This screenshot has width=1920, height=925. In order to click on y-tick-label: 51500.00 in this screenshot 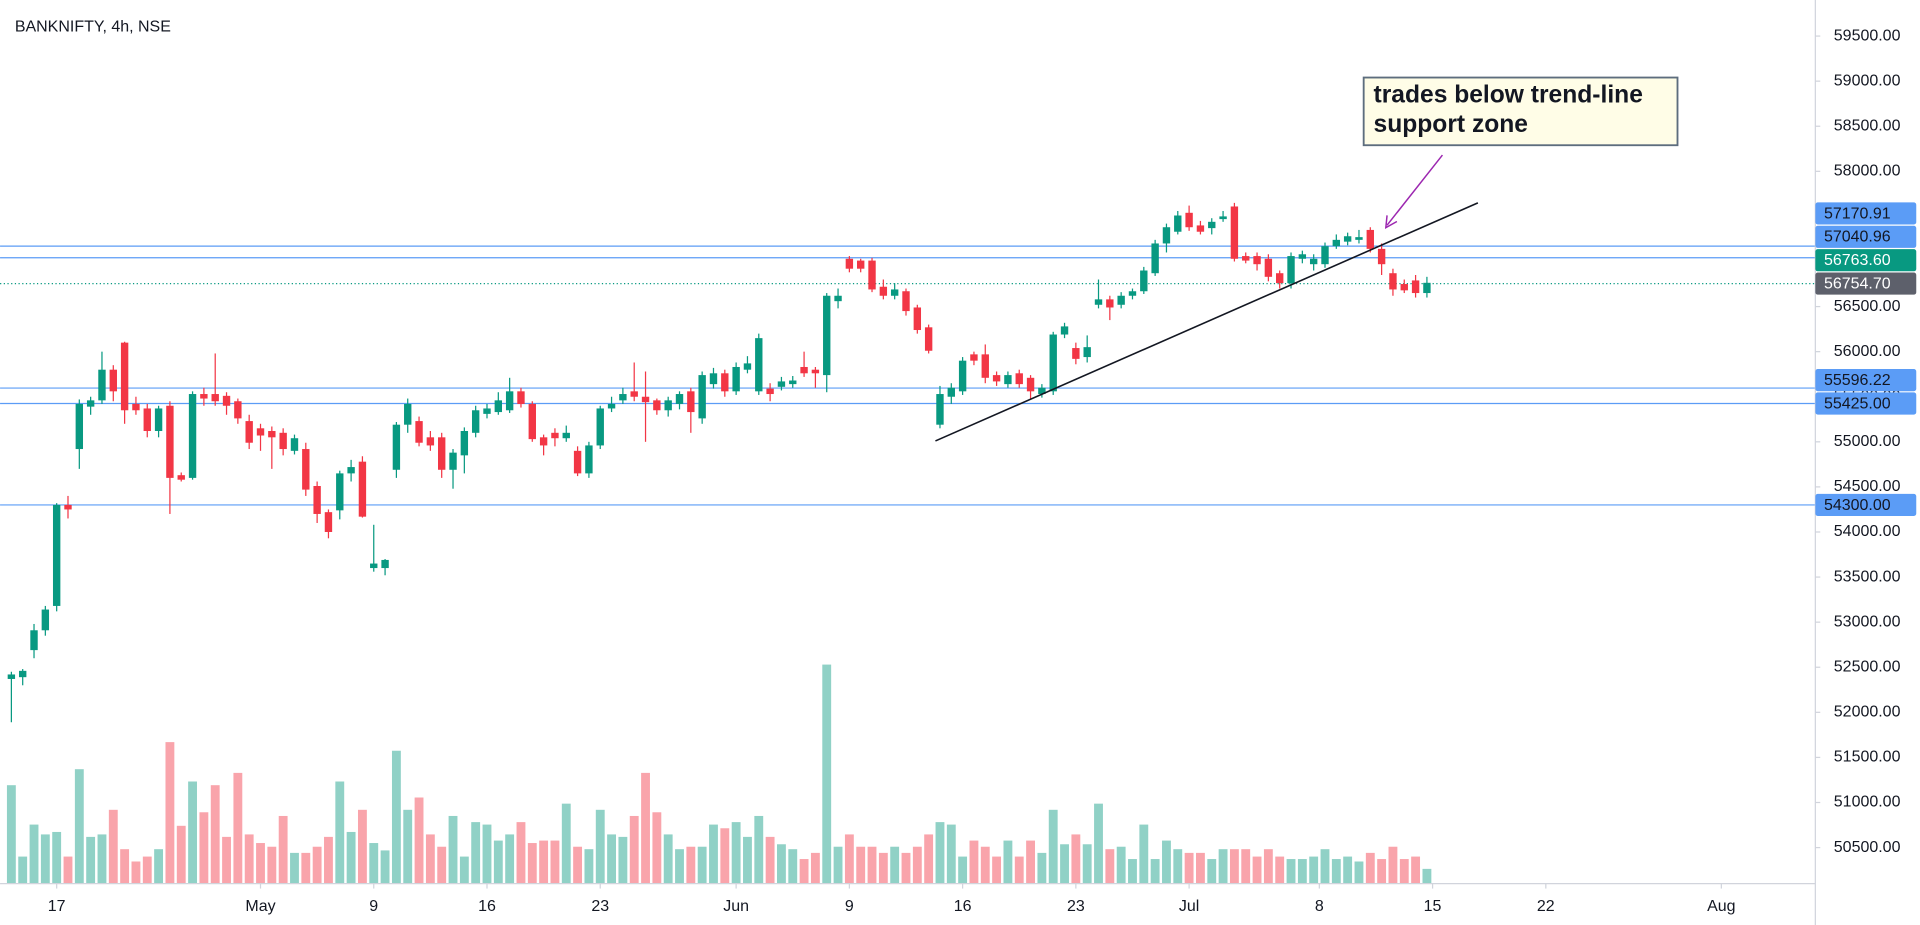, I will do `click(1867, 757)`.